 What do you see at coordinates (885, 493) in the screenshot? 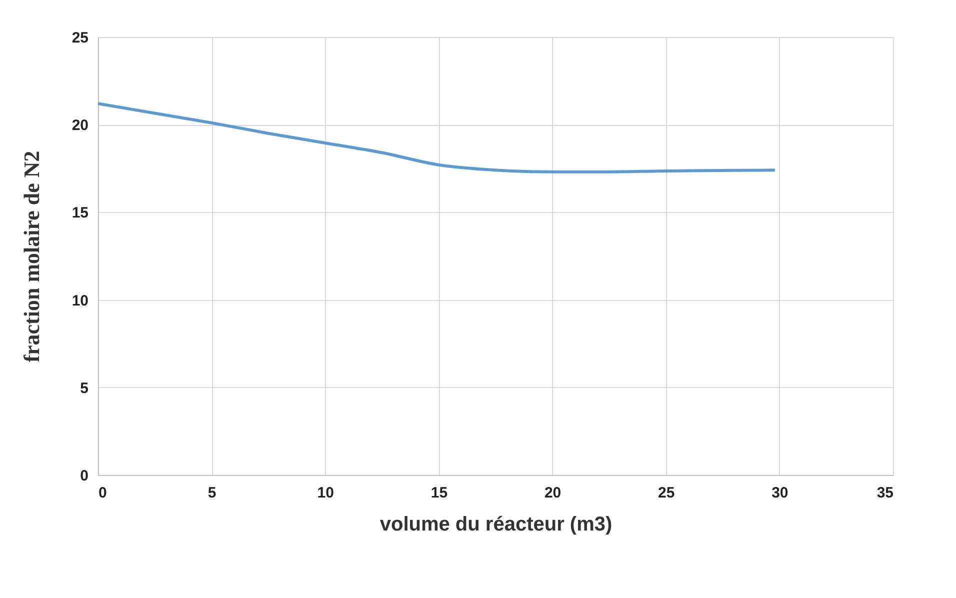
I see `x-tick-label: 35` at bounding box center [885, 493].